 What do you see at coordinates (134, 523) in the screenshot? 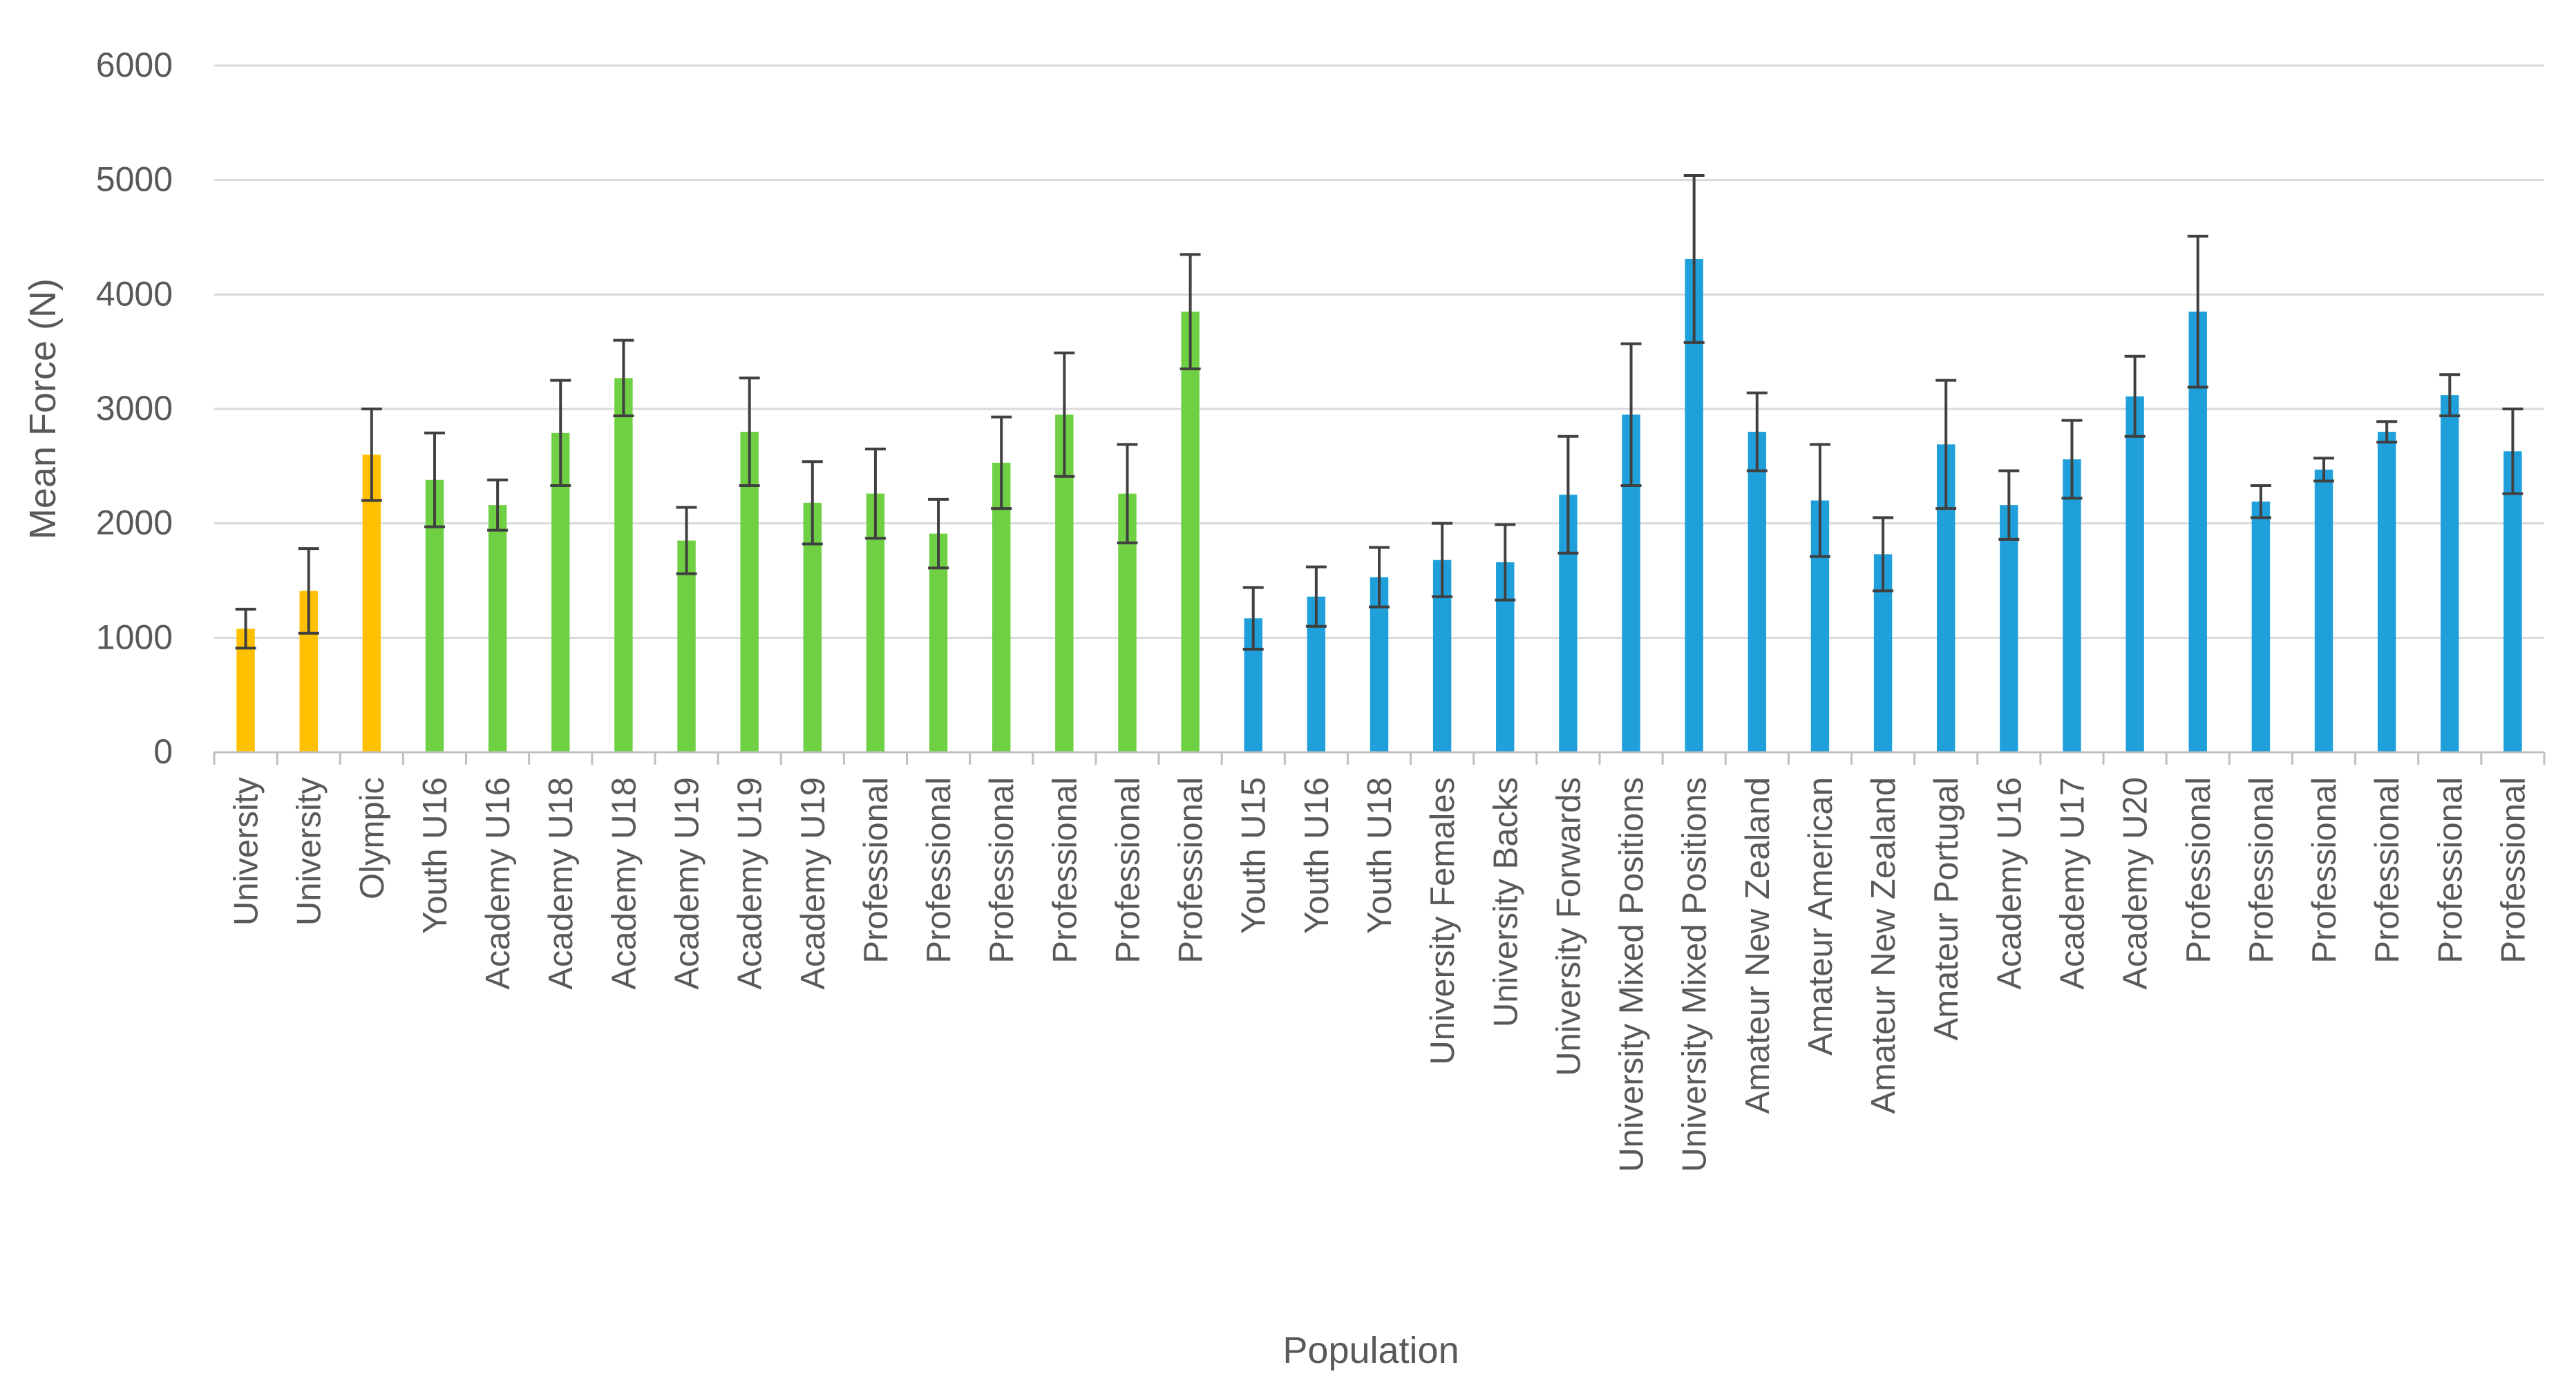
I see `y-tick-label: 2000` at bounding box center [134, 523].